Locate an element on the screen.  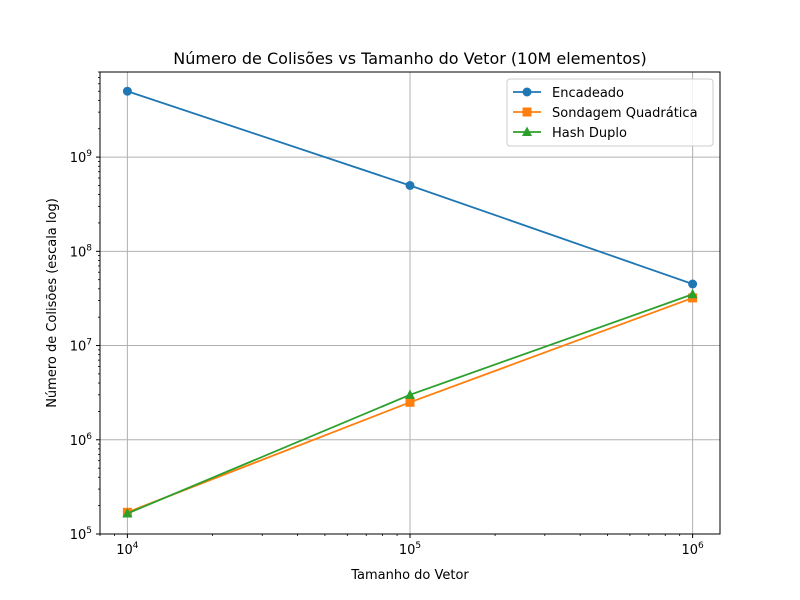
x-tick-label: 104 is located at coordinates (127, 549).